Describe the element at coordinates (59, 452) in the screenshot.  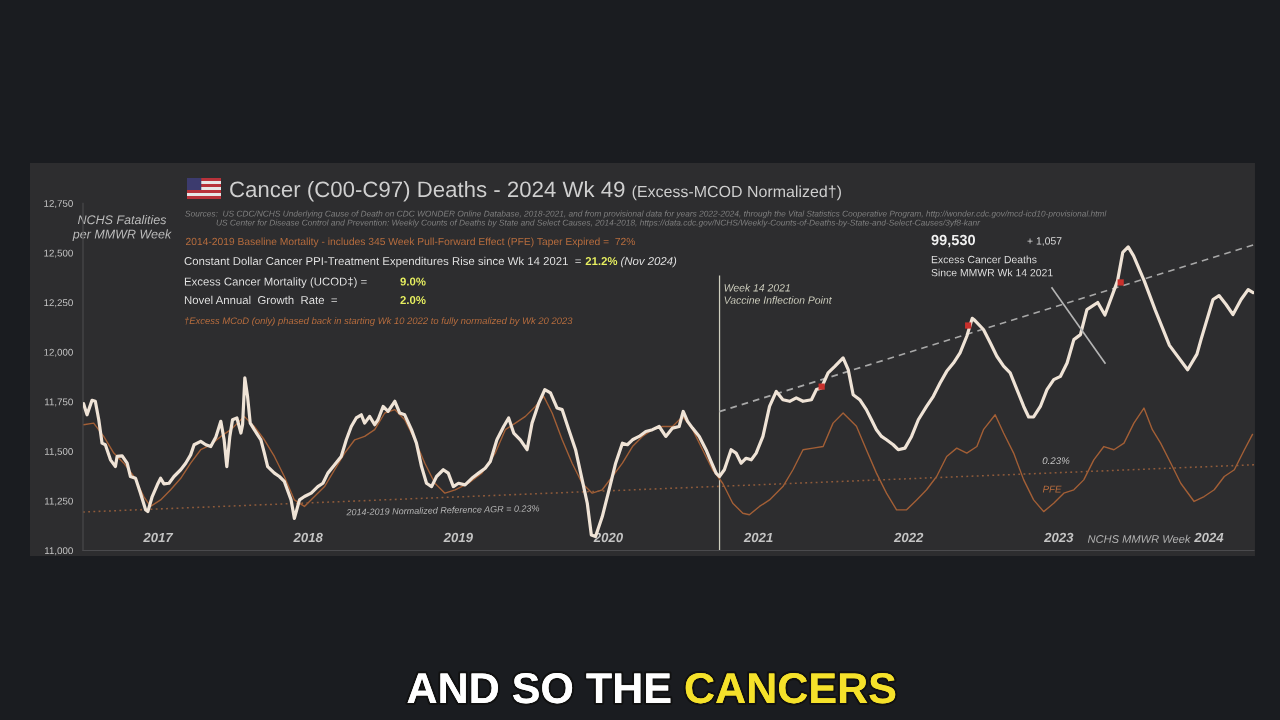
I see `y-tick-label: 11,500` at that location.